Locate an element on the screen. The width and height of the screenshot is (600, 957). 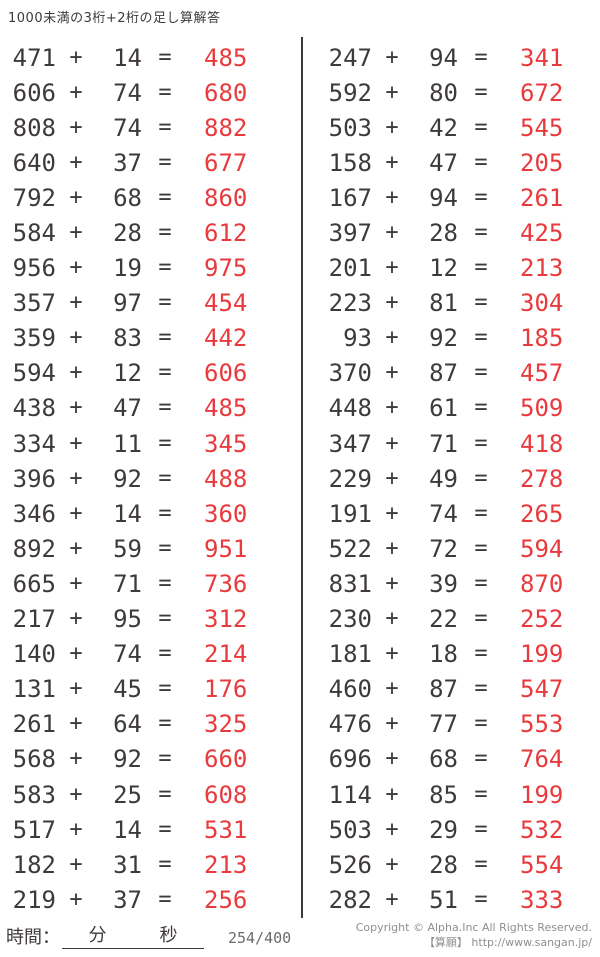
addend-2: 12 is located at coordinates (443, 268).